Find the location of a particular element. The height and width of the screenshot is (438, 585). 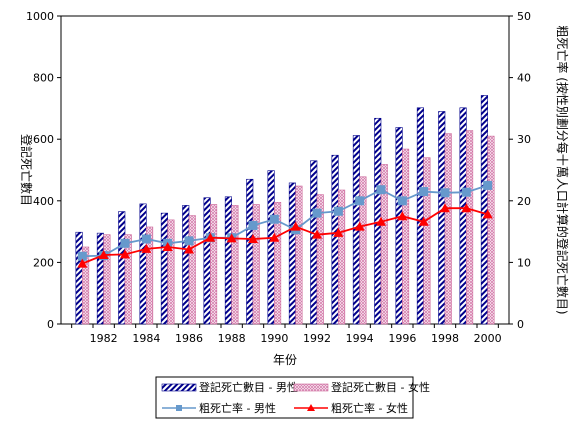

y-left-tick-label: 400 is located at coordinates (43, 201).